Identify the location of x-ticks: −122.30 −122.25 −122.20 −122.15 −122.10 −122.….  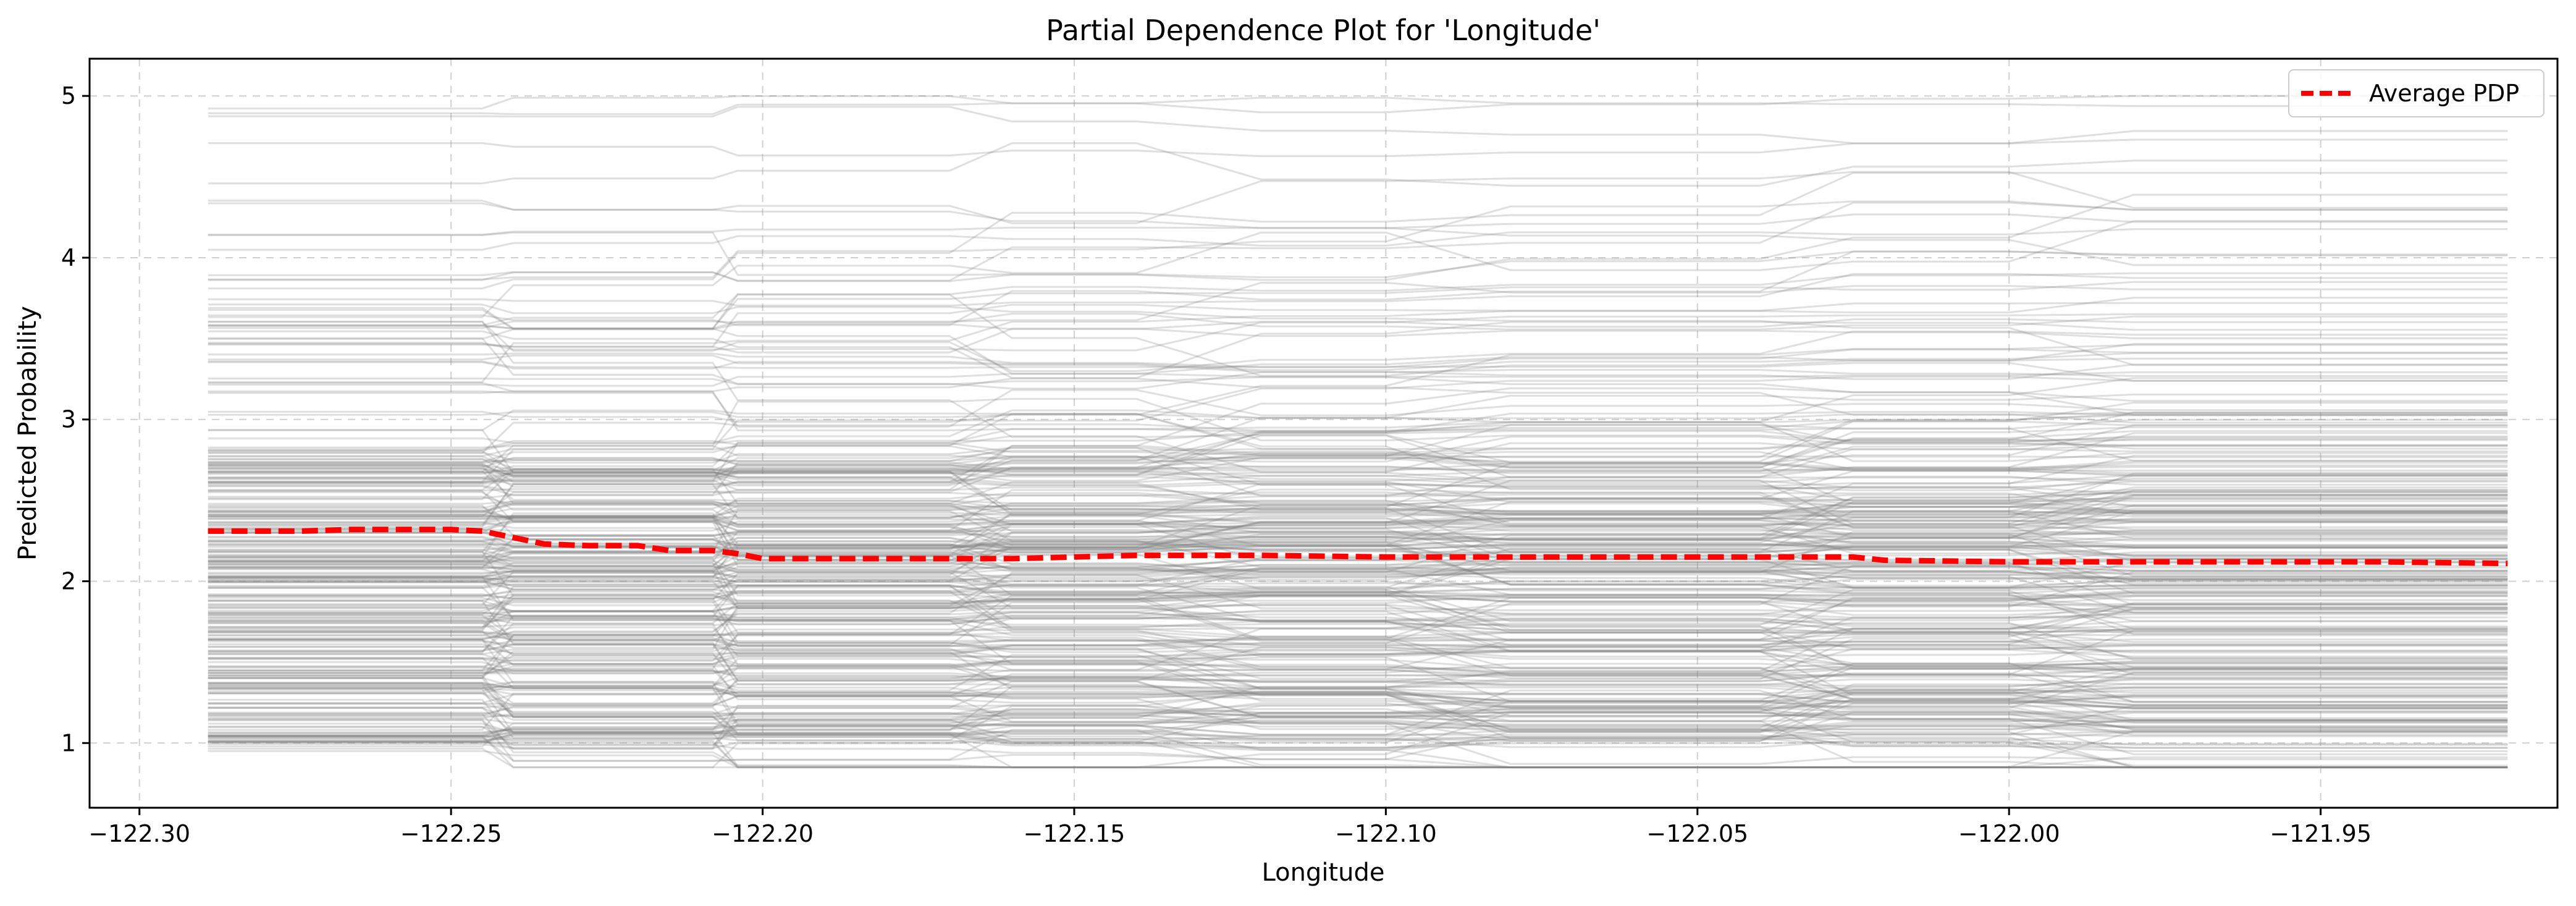
(1230, 827).